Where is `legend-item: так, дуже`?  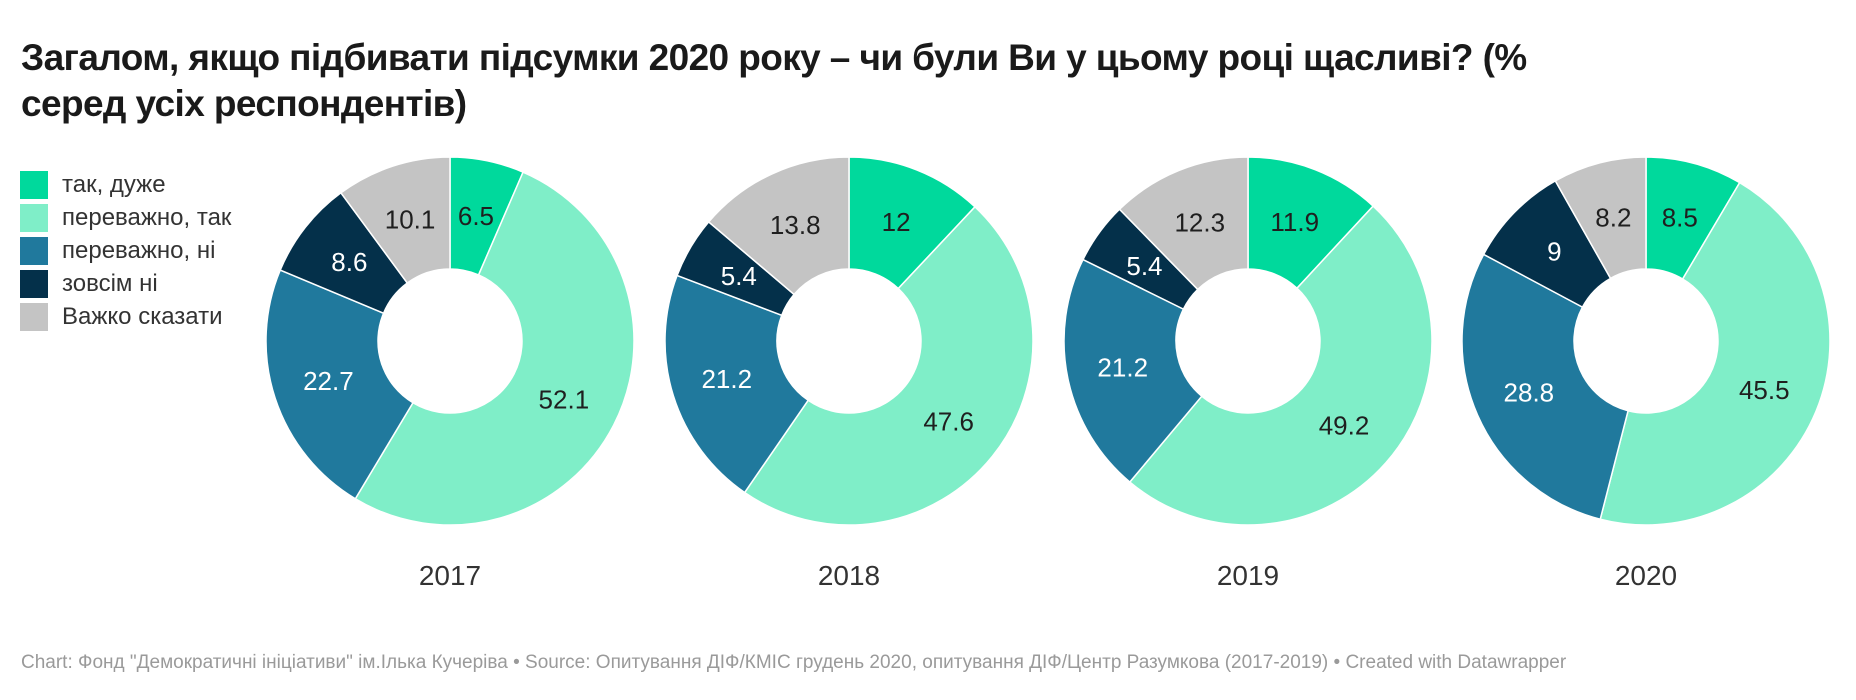 legend-item: так, дуже is located at coordinates (125, 185).